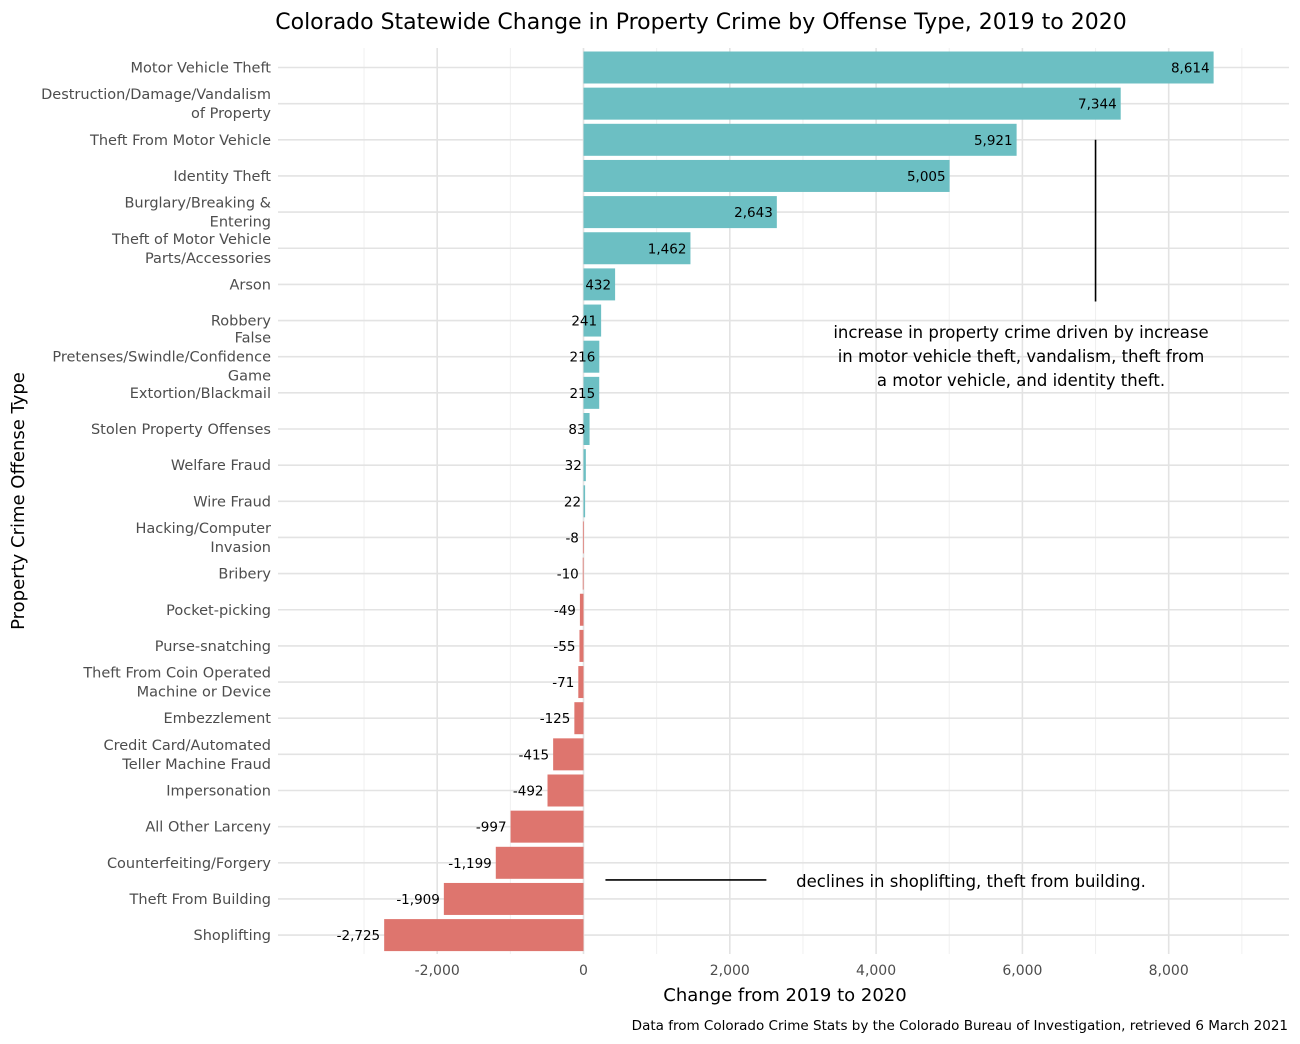 The image size is (1300, 1044). Describe the element at coordinates (200, 394) in the screenshot. I see `category-label: Extortion/Blackmail` at that location.